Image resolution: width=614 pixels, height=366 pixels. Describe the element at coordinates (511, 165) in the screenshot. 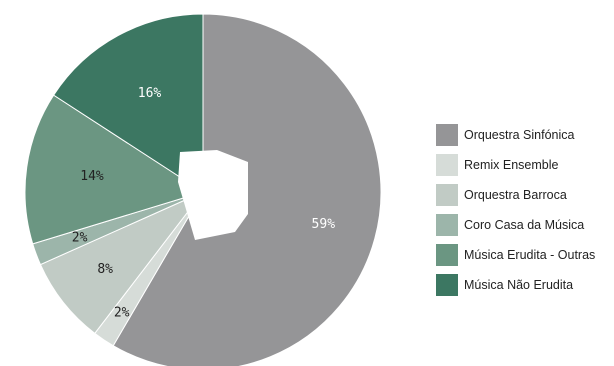

I see `legend-label: Remix Ensemble` at that location.